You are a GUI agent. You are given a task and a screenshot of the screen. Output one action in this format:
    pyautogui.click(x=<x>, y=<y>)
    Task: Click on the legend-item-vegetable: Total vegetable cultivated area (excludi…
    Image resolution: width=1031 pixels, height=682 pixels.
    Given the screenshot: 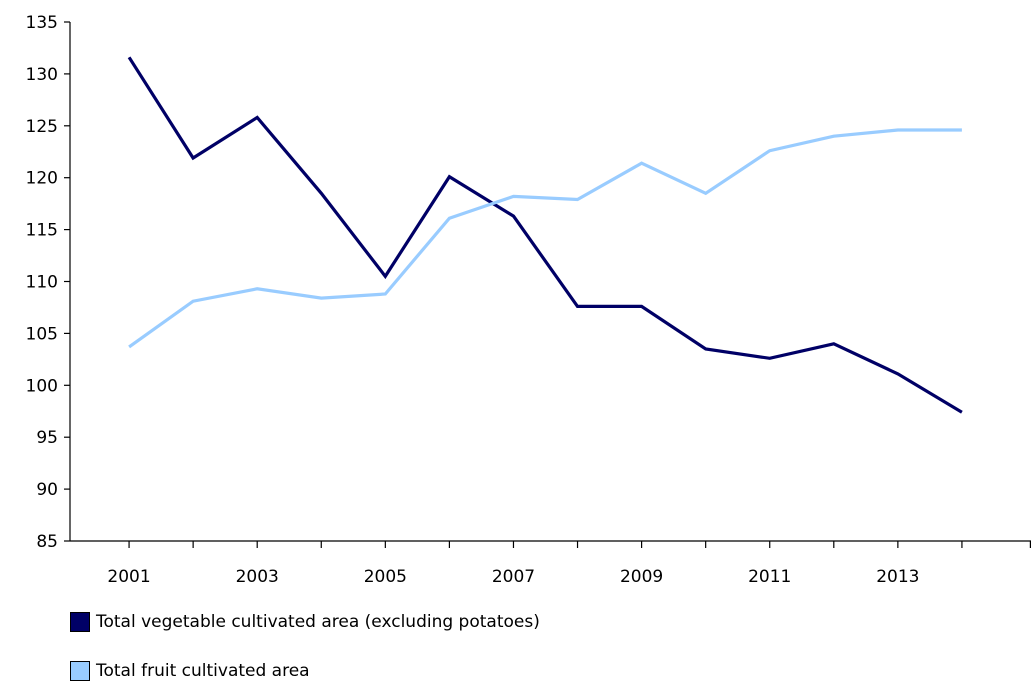 What is the action you would take?
    pyautogui.click(x=520, y=622)
    